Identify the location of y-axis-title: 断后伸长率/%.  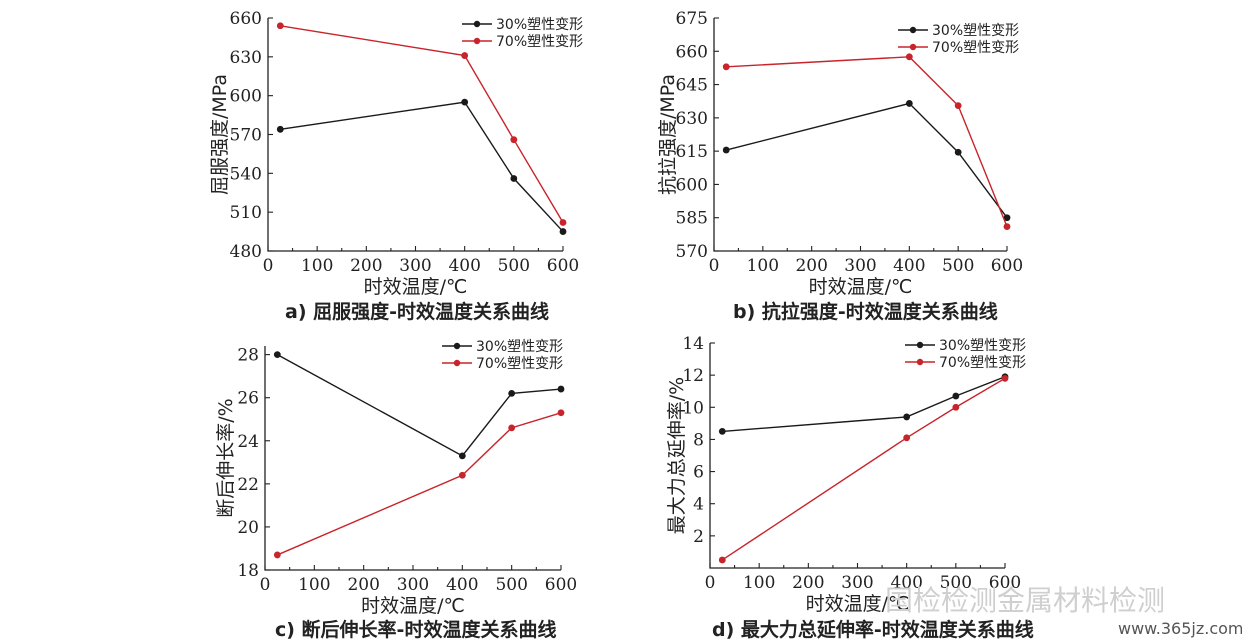
(226, 457).